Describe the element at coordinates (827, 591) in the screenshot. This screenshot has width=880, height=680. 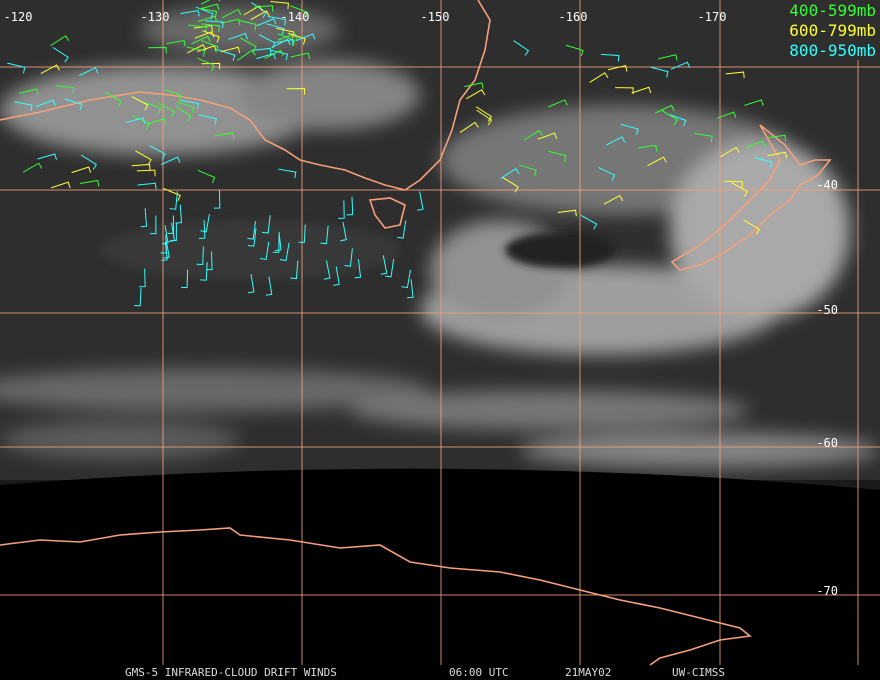
I see `latitude-label: -70` at that location.